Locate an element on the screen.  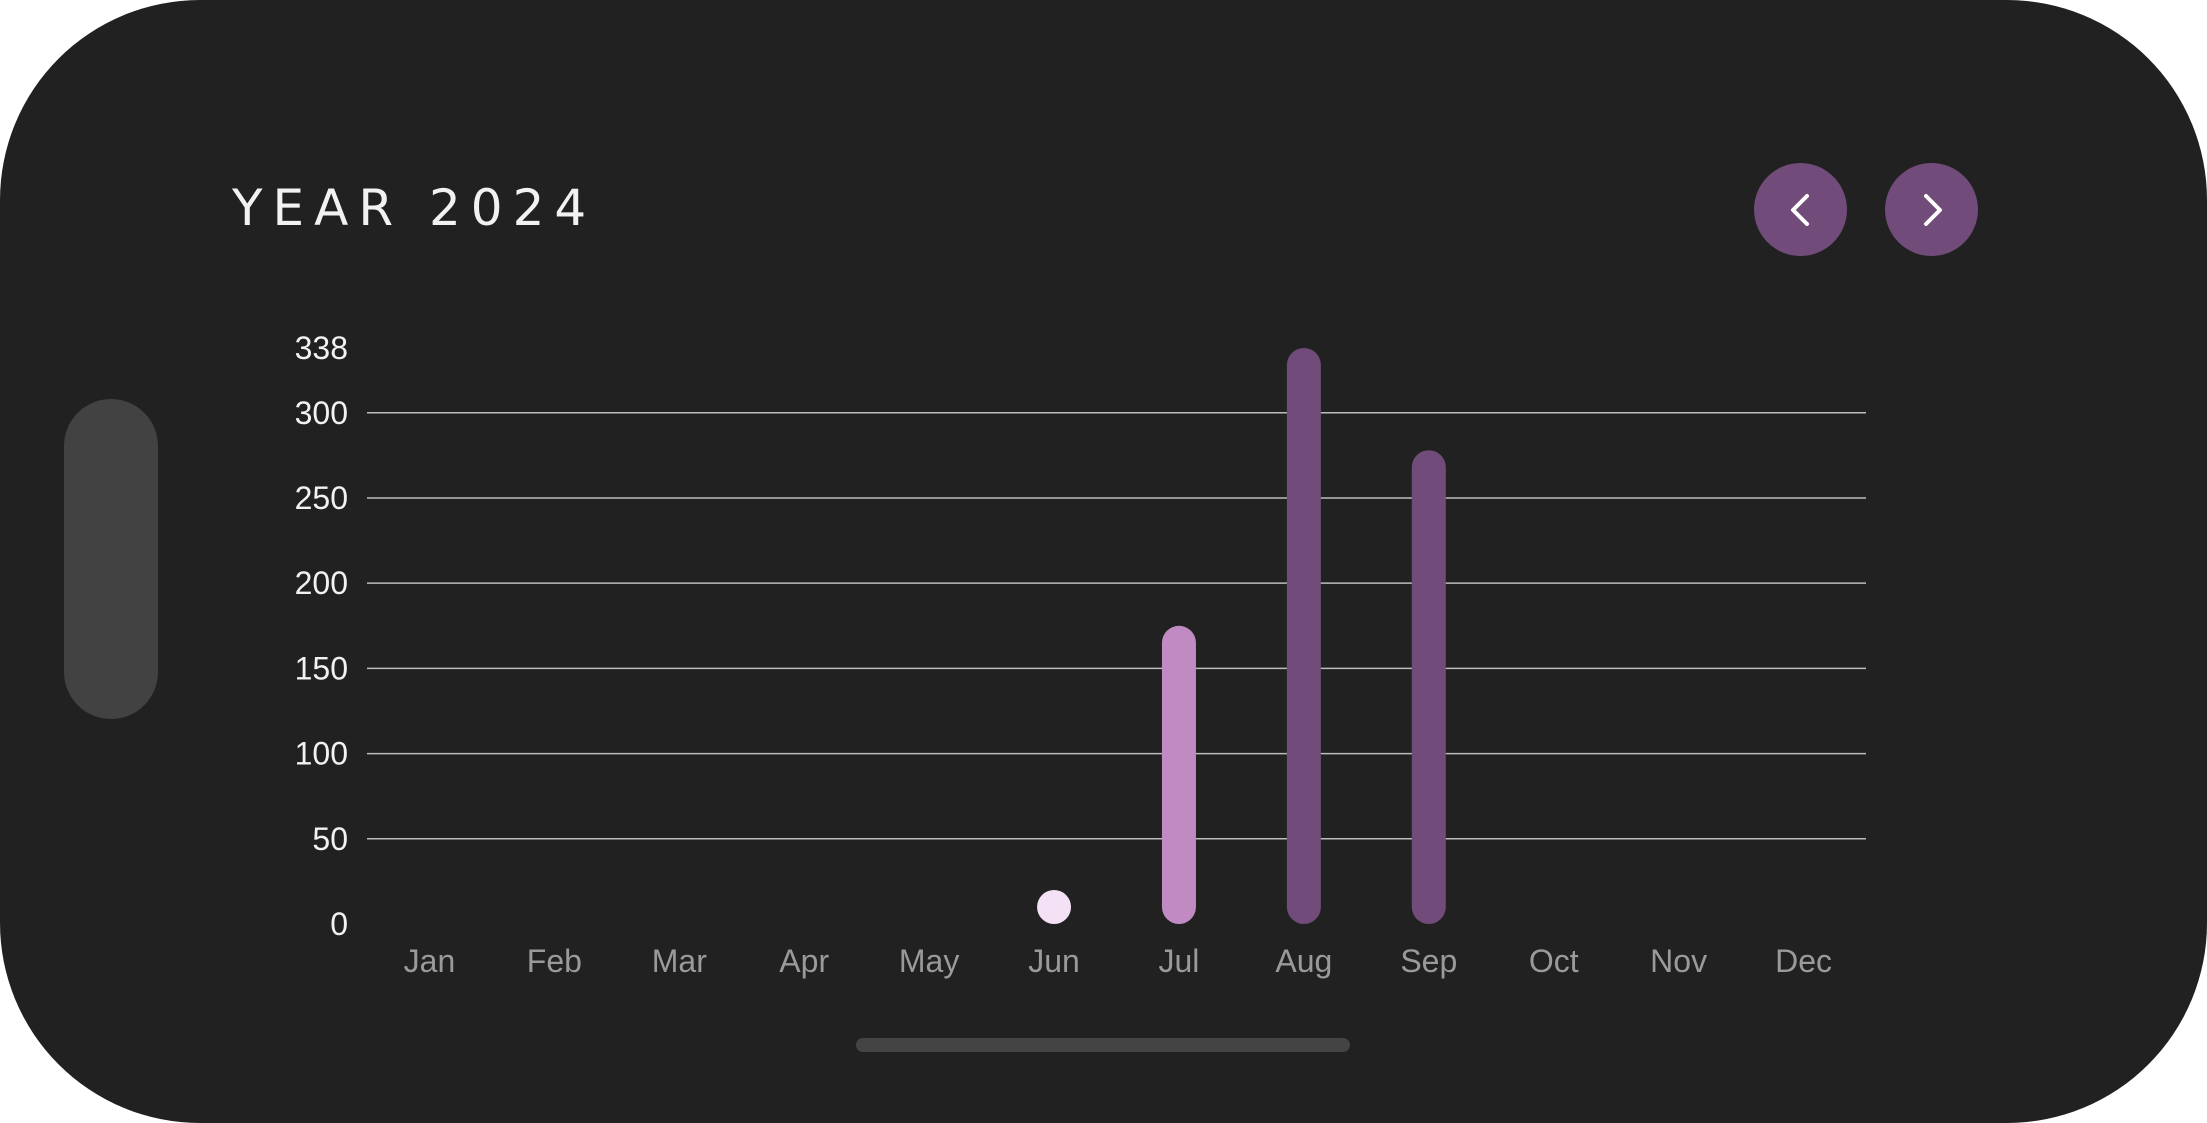
y-tick-label: 100 is located at coordinates (321, 754).